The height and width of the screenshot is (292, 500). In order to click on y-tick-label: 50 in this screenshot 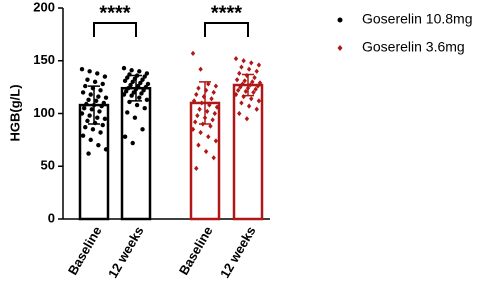, I will do `click(48, 165)`.